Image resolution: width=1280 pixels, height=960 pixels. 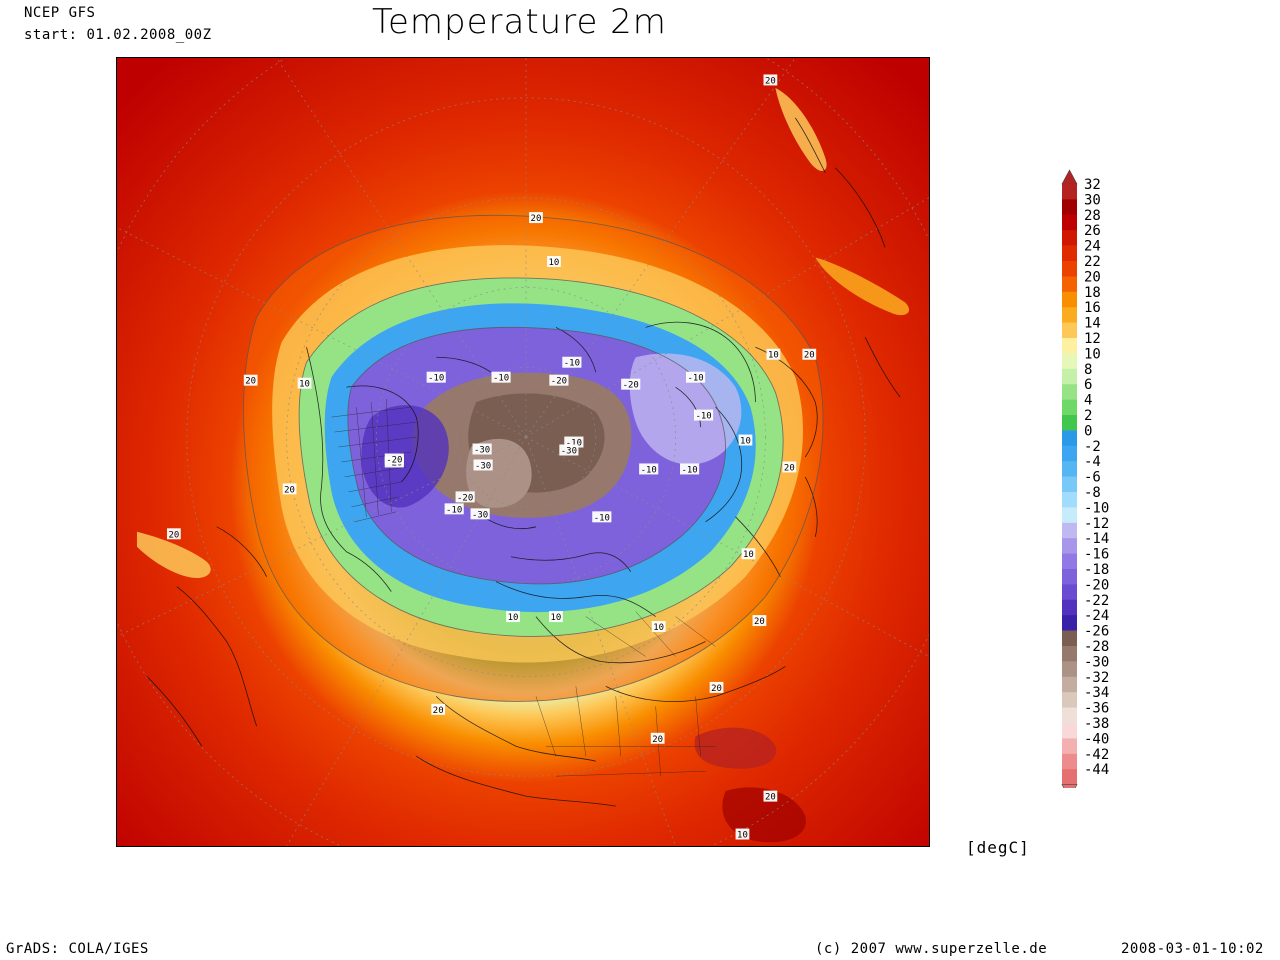 What do you see at coordinates (1096, 724) in the screenshot?
I see `colorbar-tick-label: -38` at bounding box center [1096, 724].